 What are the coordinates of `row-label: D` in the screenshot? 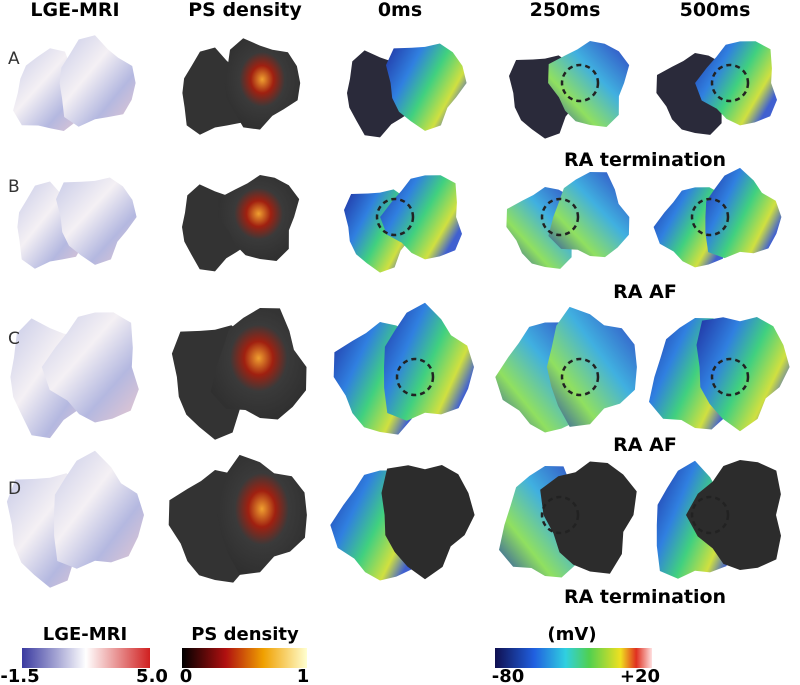 It's located at (14, 489).